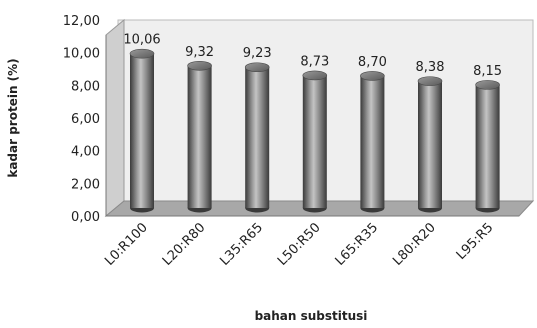 This screenshot has height=328, width=537. Describe the element at coordinates (141, 40) in the screenshot. I see `data-label: 10,06` at that location.